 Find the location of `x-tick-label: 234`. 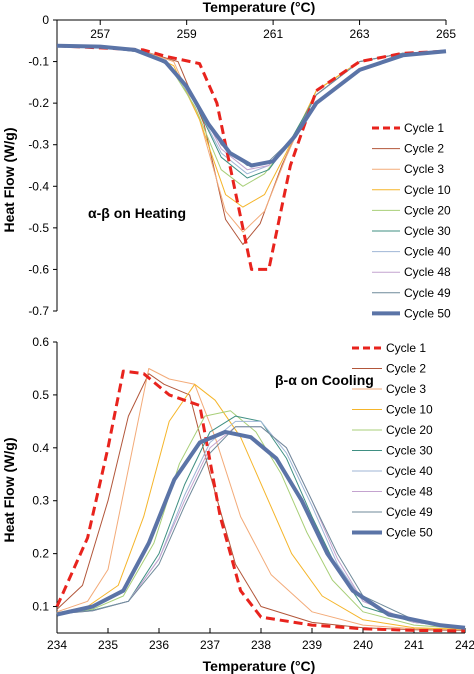

x-tick-label: 234 is located at coordinates (57, 645).